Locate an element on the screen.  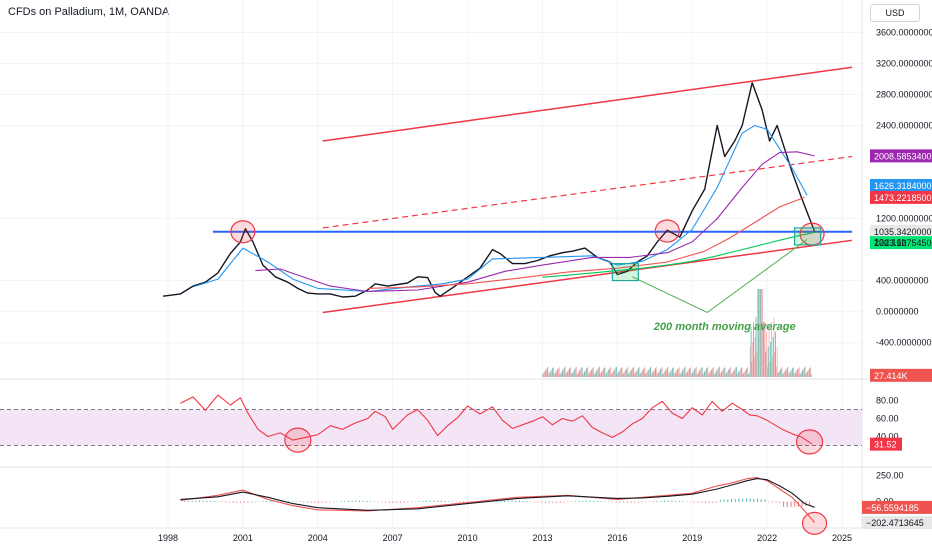
rsi-value-box is located at coordinates (886, 444).